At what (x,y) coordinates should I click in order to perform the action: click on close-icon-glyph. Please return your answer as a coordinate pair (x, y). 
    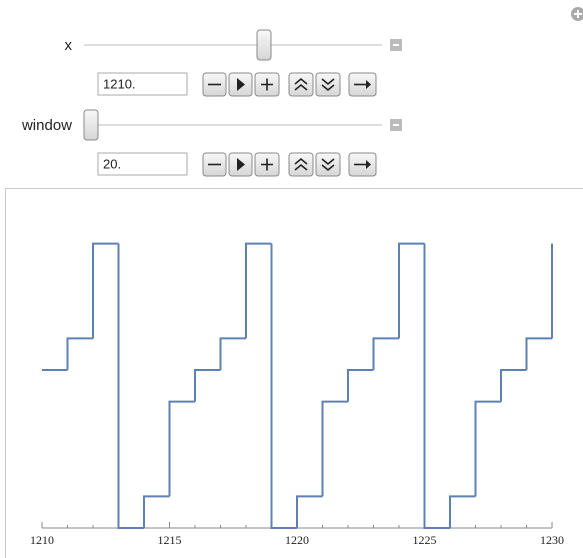
    Looking at the image, I should click on (578, 14).